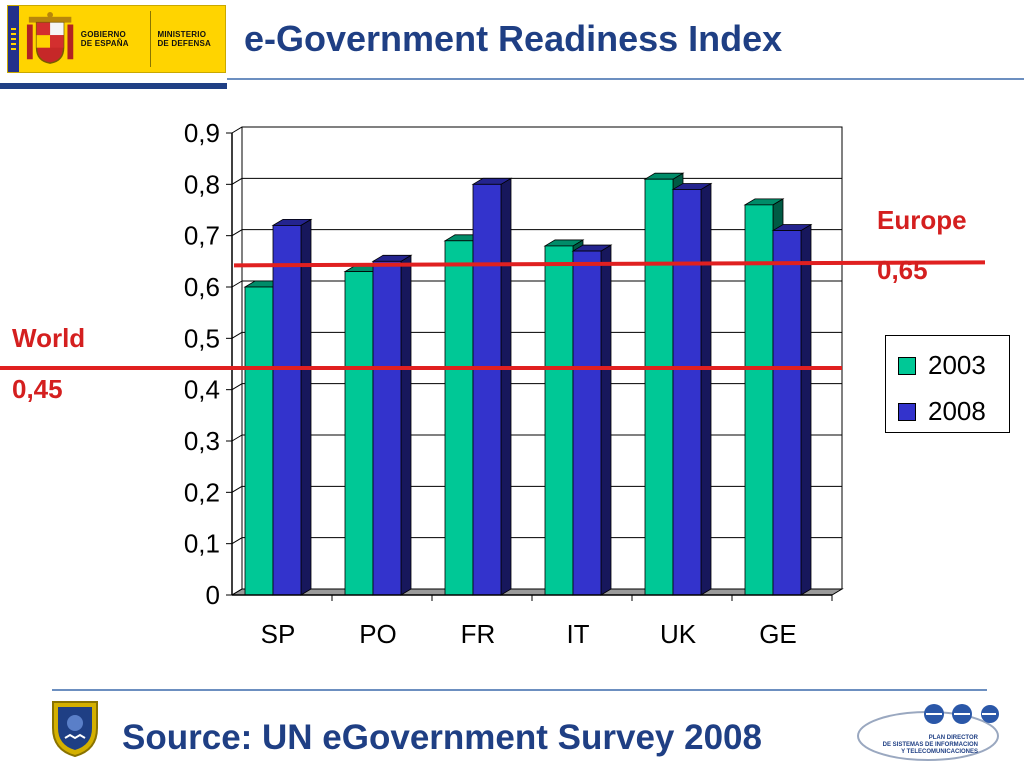 The width and height of the screenshot is (1024, 768). What do you see at coordinates (113, 86) in the screenshot?
I see `header-accent-bar` at bounding box center [113, 86].